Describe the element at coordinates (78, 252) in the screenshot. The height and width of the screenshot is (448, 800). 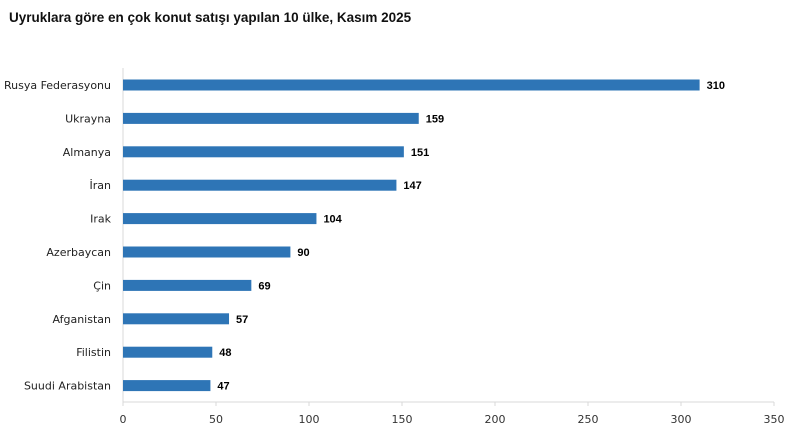
I see `category-label: Azerbaycan` at that location.